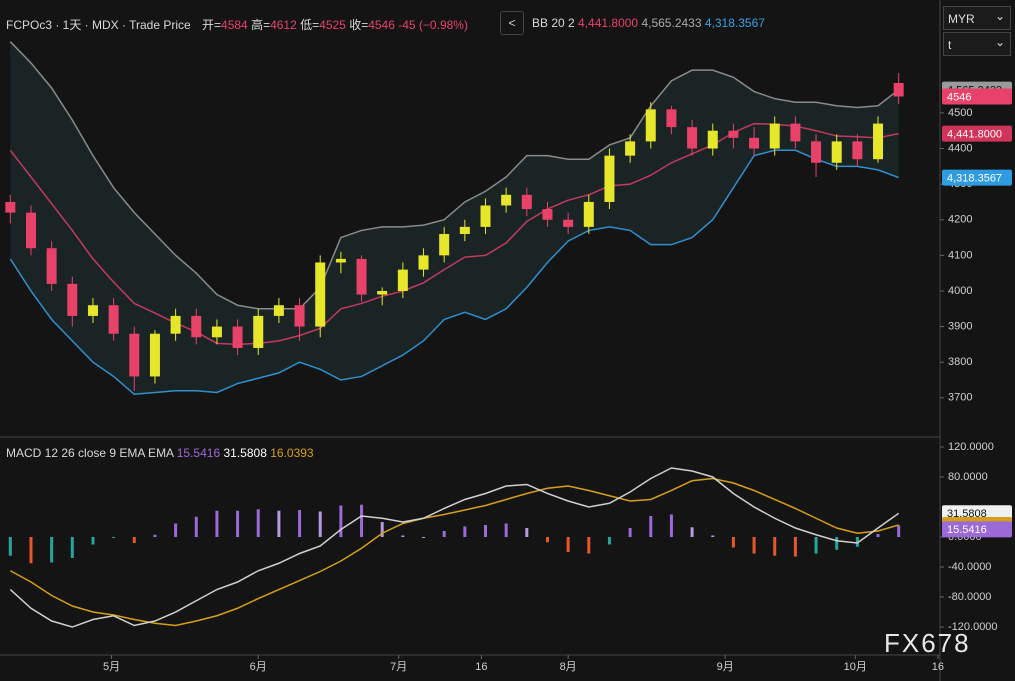 The height and width of the screenshot is (681, 1015). What do you see at coordinates (734, 23) in the screenshot?
I see `bb-lower: 4,318.3567` at bounding box center [734, 23].